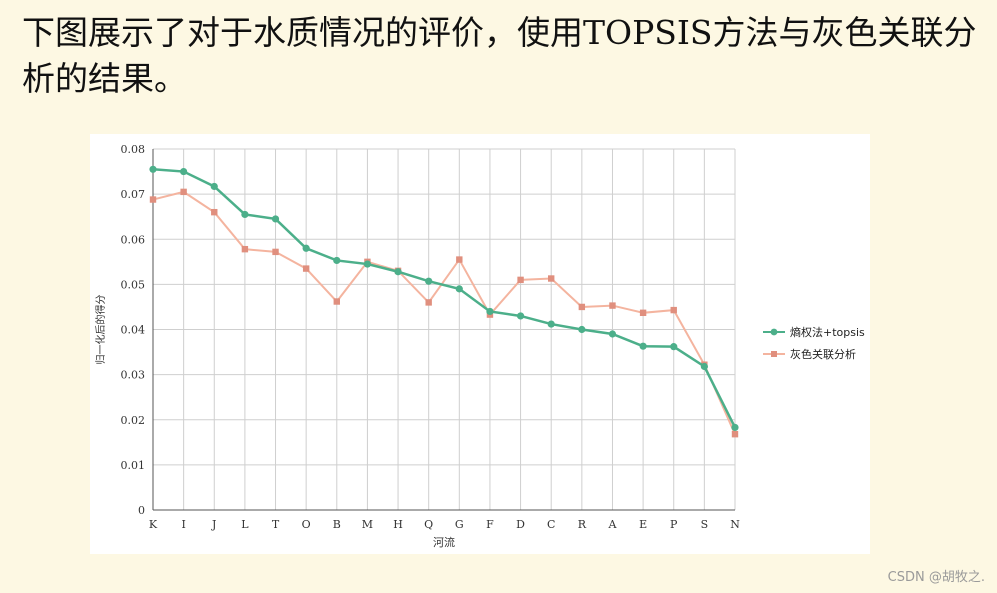  Describe the element at coordinates (153, 524) in the screenshot. I see `x-tick-label: K` at that location.